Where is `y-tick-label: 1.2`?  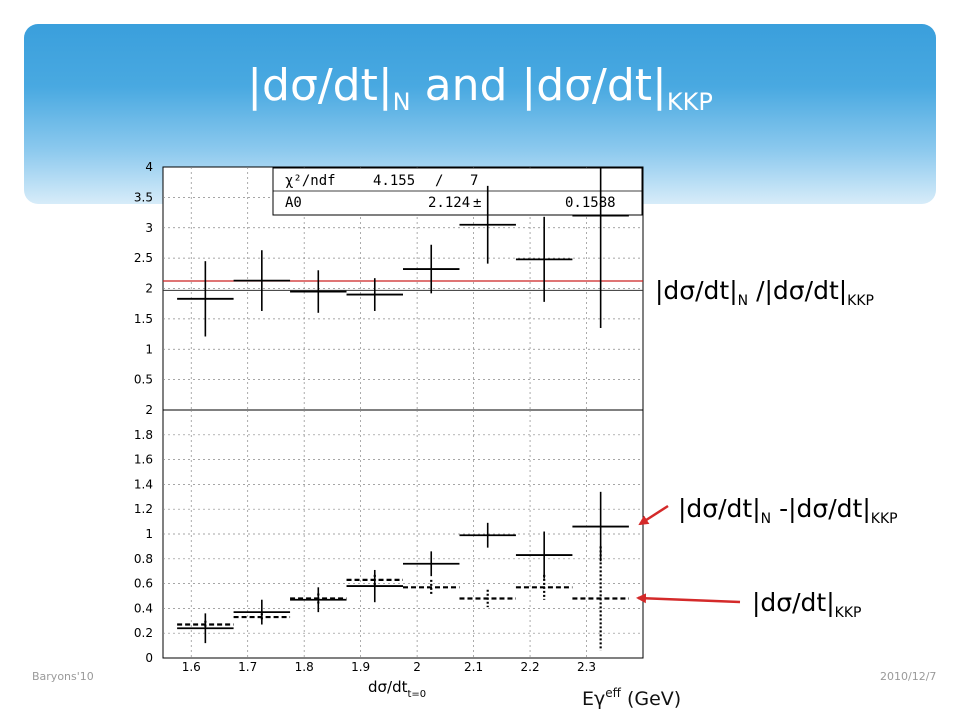
y-tick-label: 1.2 is located at coordinates (143, 509).